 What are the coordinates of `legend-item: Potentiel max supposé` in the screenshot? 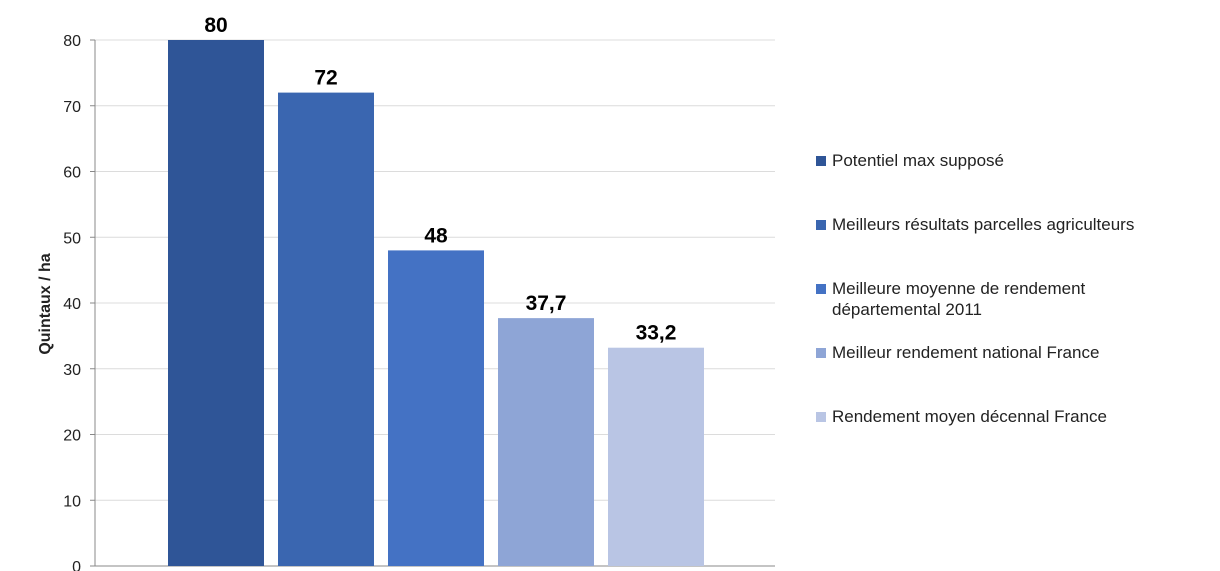 It's located at (910, 160).